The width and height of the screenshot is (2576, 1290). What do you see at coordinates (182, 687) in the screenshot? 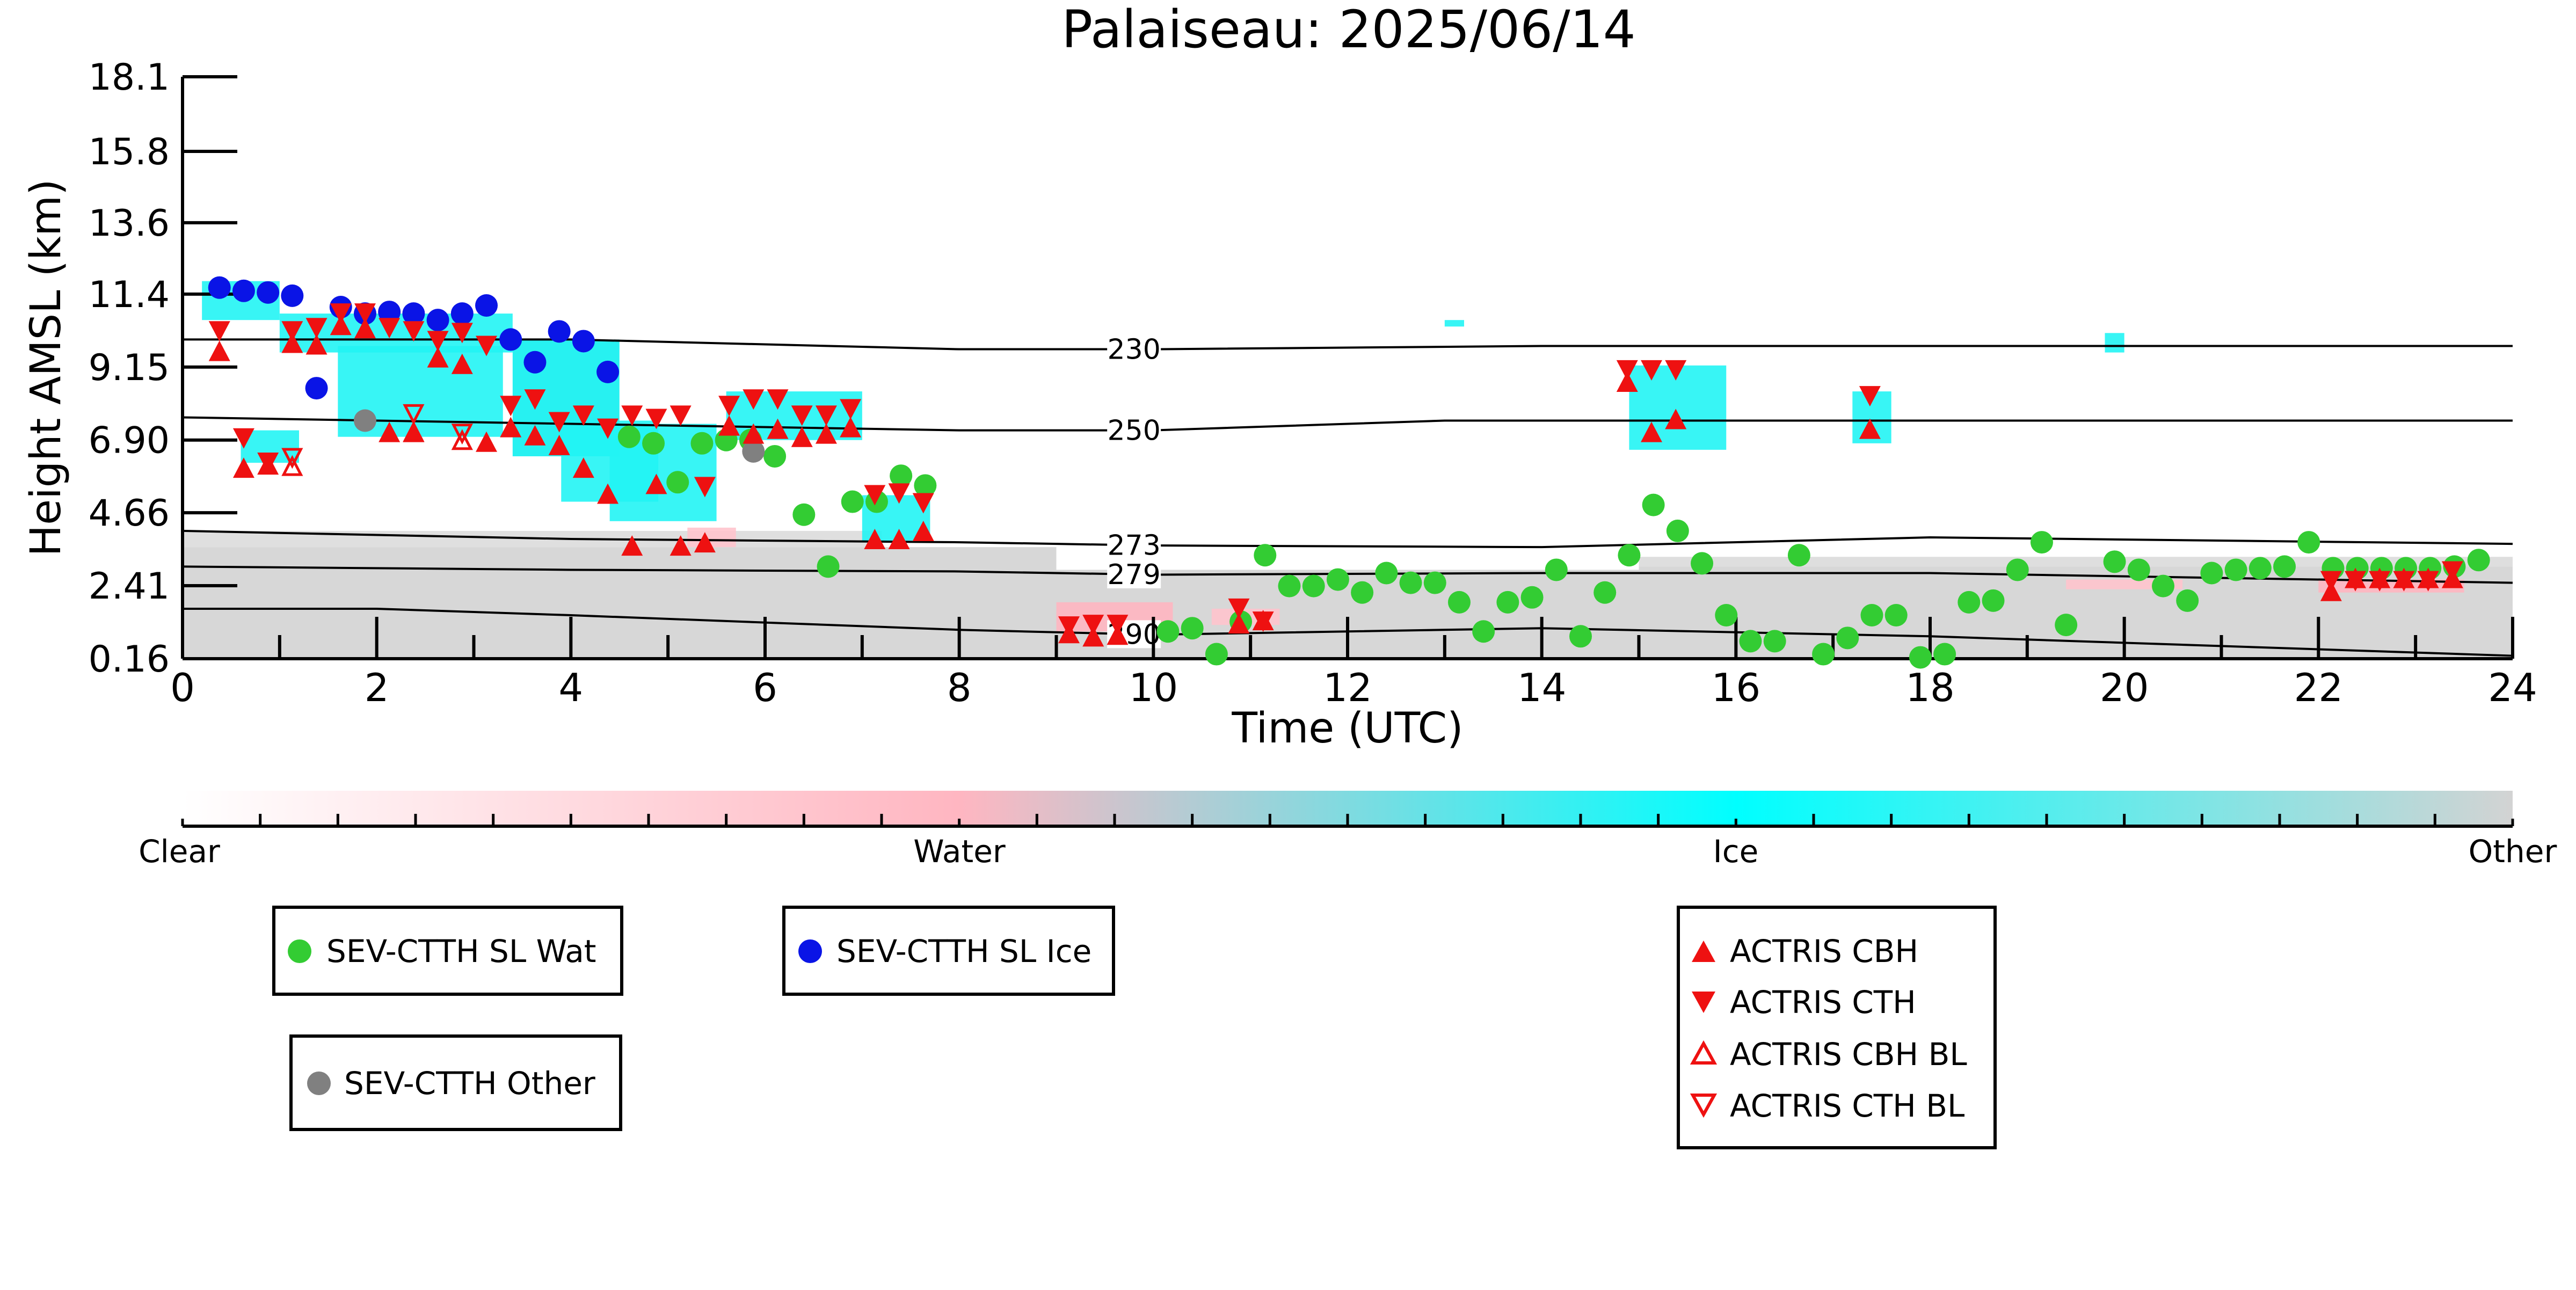
I see `x-tick-label: 0` at bounding box center [182, 687].